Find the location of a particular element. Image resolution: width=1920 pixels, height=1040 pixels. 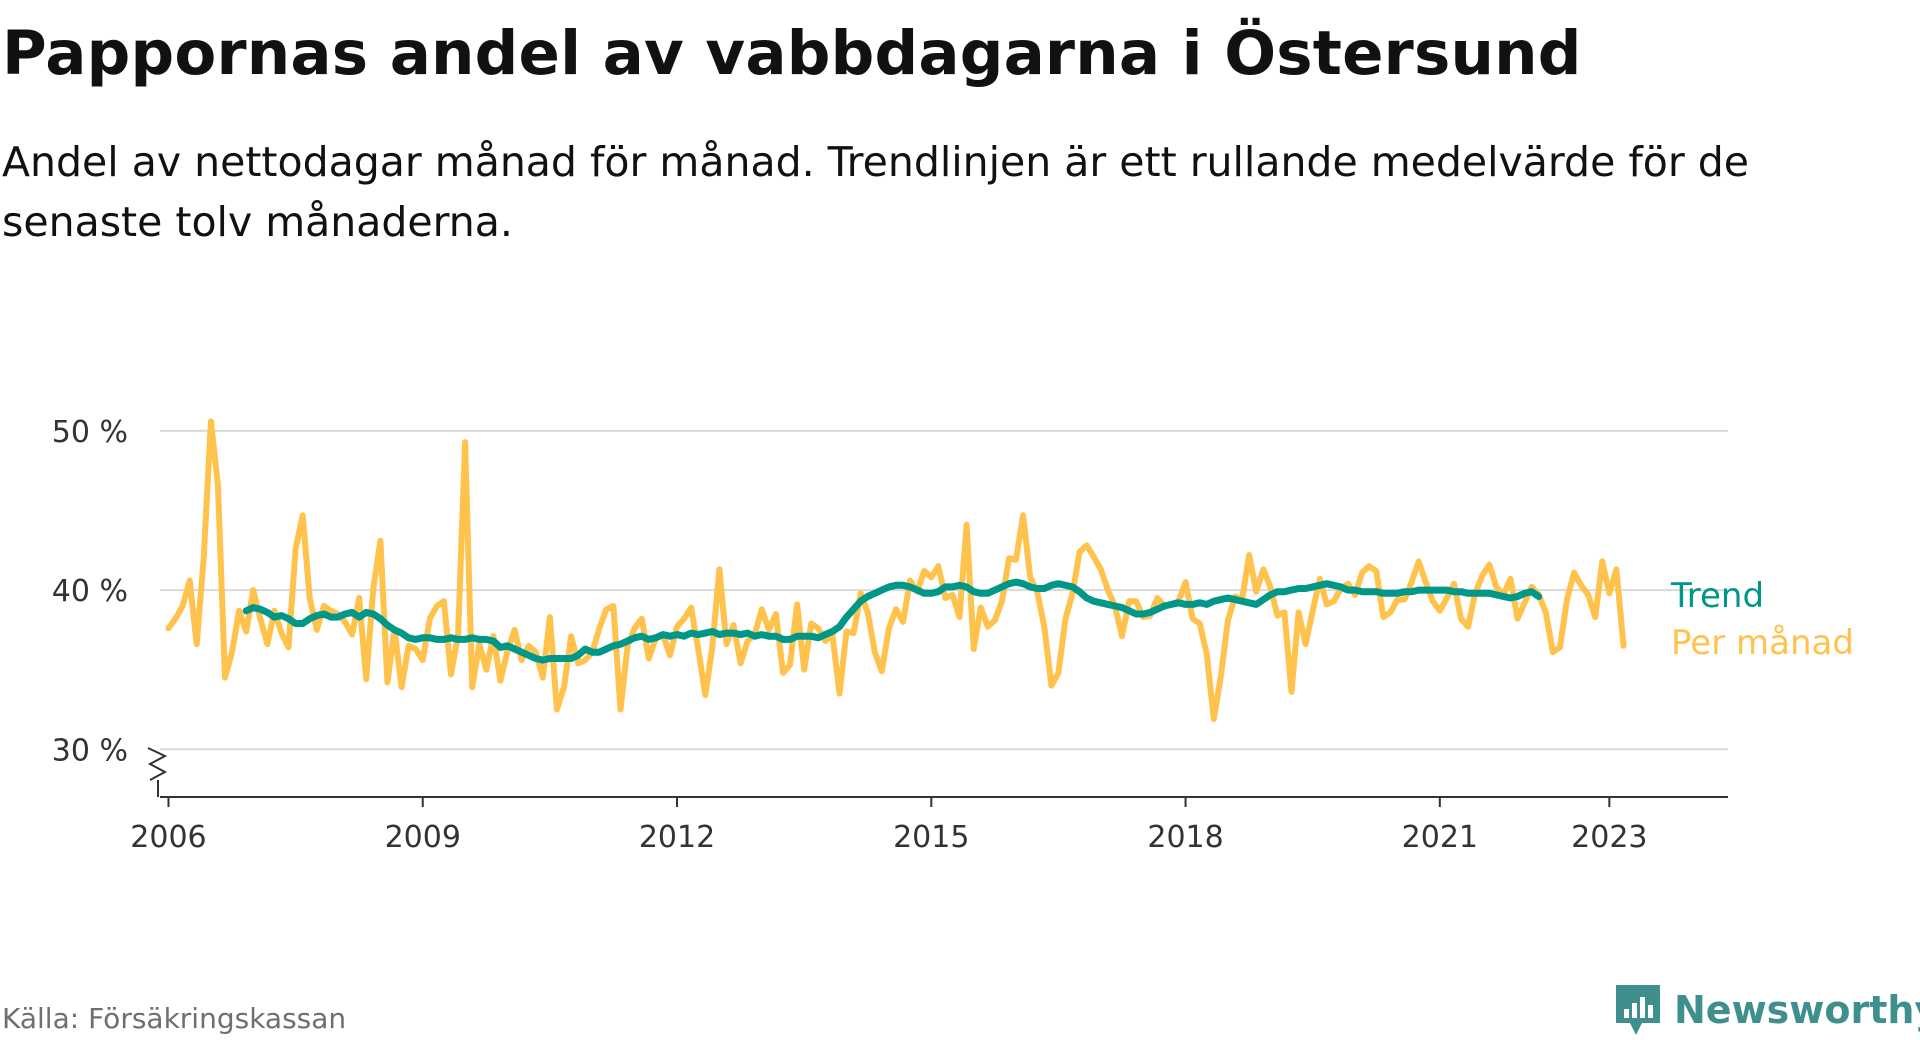

x-tick-label: 2021 is located at coordinates (1440, 837).